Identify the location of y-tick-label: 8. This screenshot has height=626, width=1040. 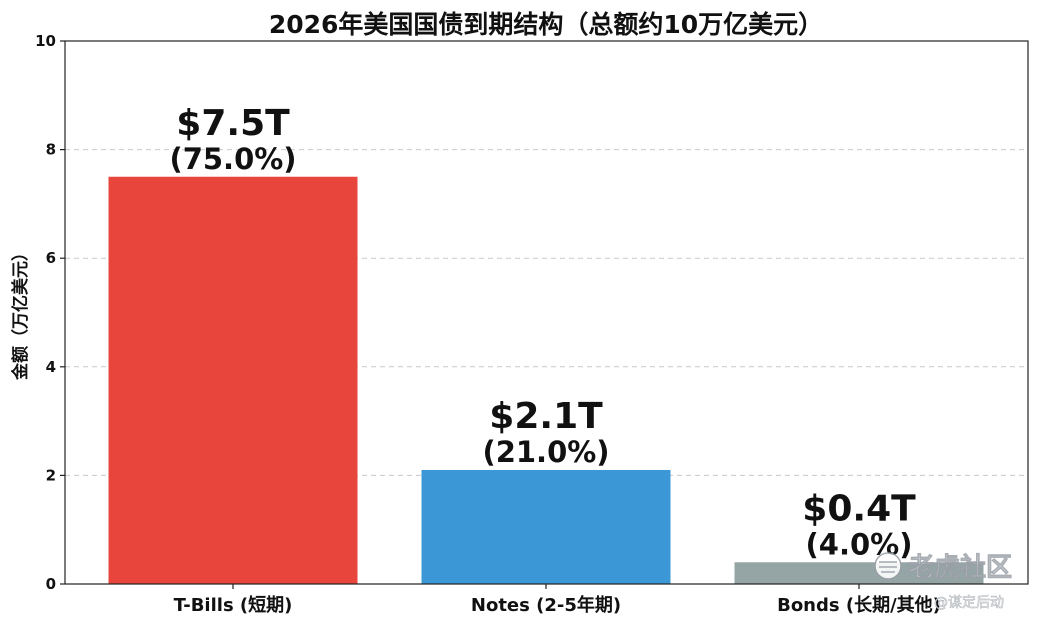
(51, 150).